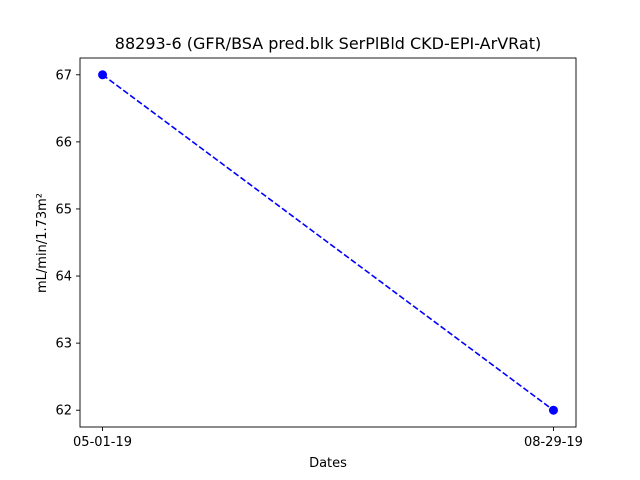 The height and width of the screenshot is (480, 640). Describe the element at coordinates (42, 243) in the screenshot. I see `y-axis-label: mL/min/1.73m²` at that location.